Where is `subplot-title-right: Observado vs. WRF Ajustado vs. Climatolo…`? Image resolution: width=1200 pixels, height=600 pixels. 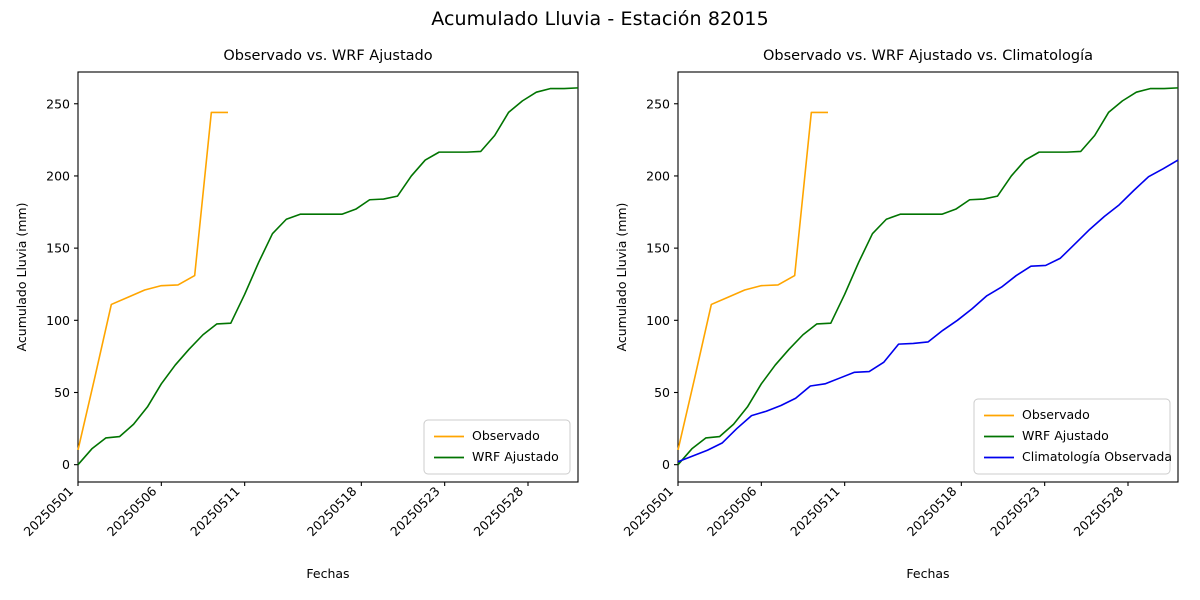
subplot-title-right: Observado vs. WRF Ajustado vs. Climatolo… is located at coordinates (928, 56).